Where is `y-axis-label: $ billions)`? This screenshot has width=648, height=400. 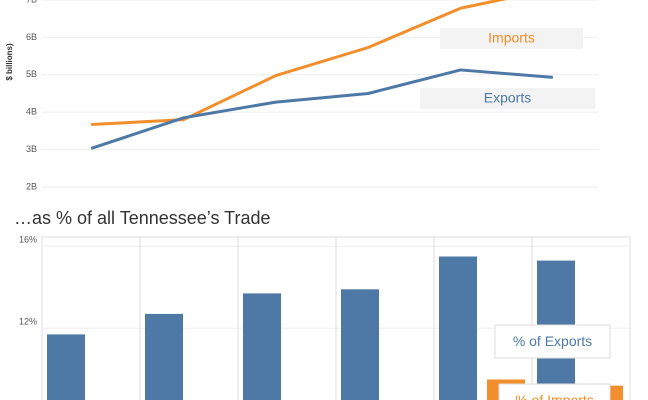
y-axis-label: $ billions) is located at coordinates (9, 62).